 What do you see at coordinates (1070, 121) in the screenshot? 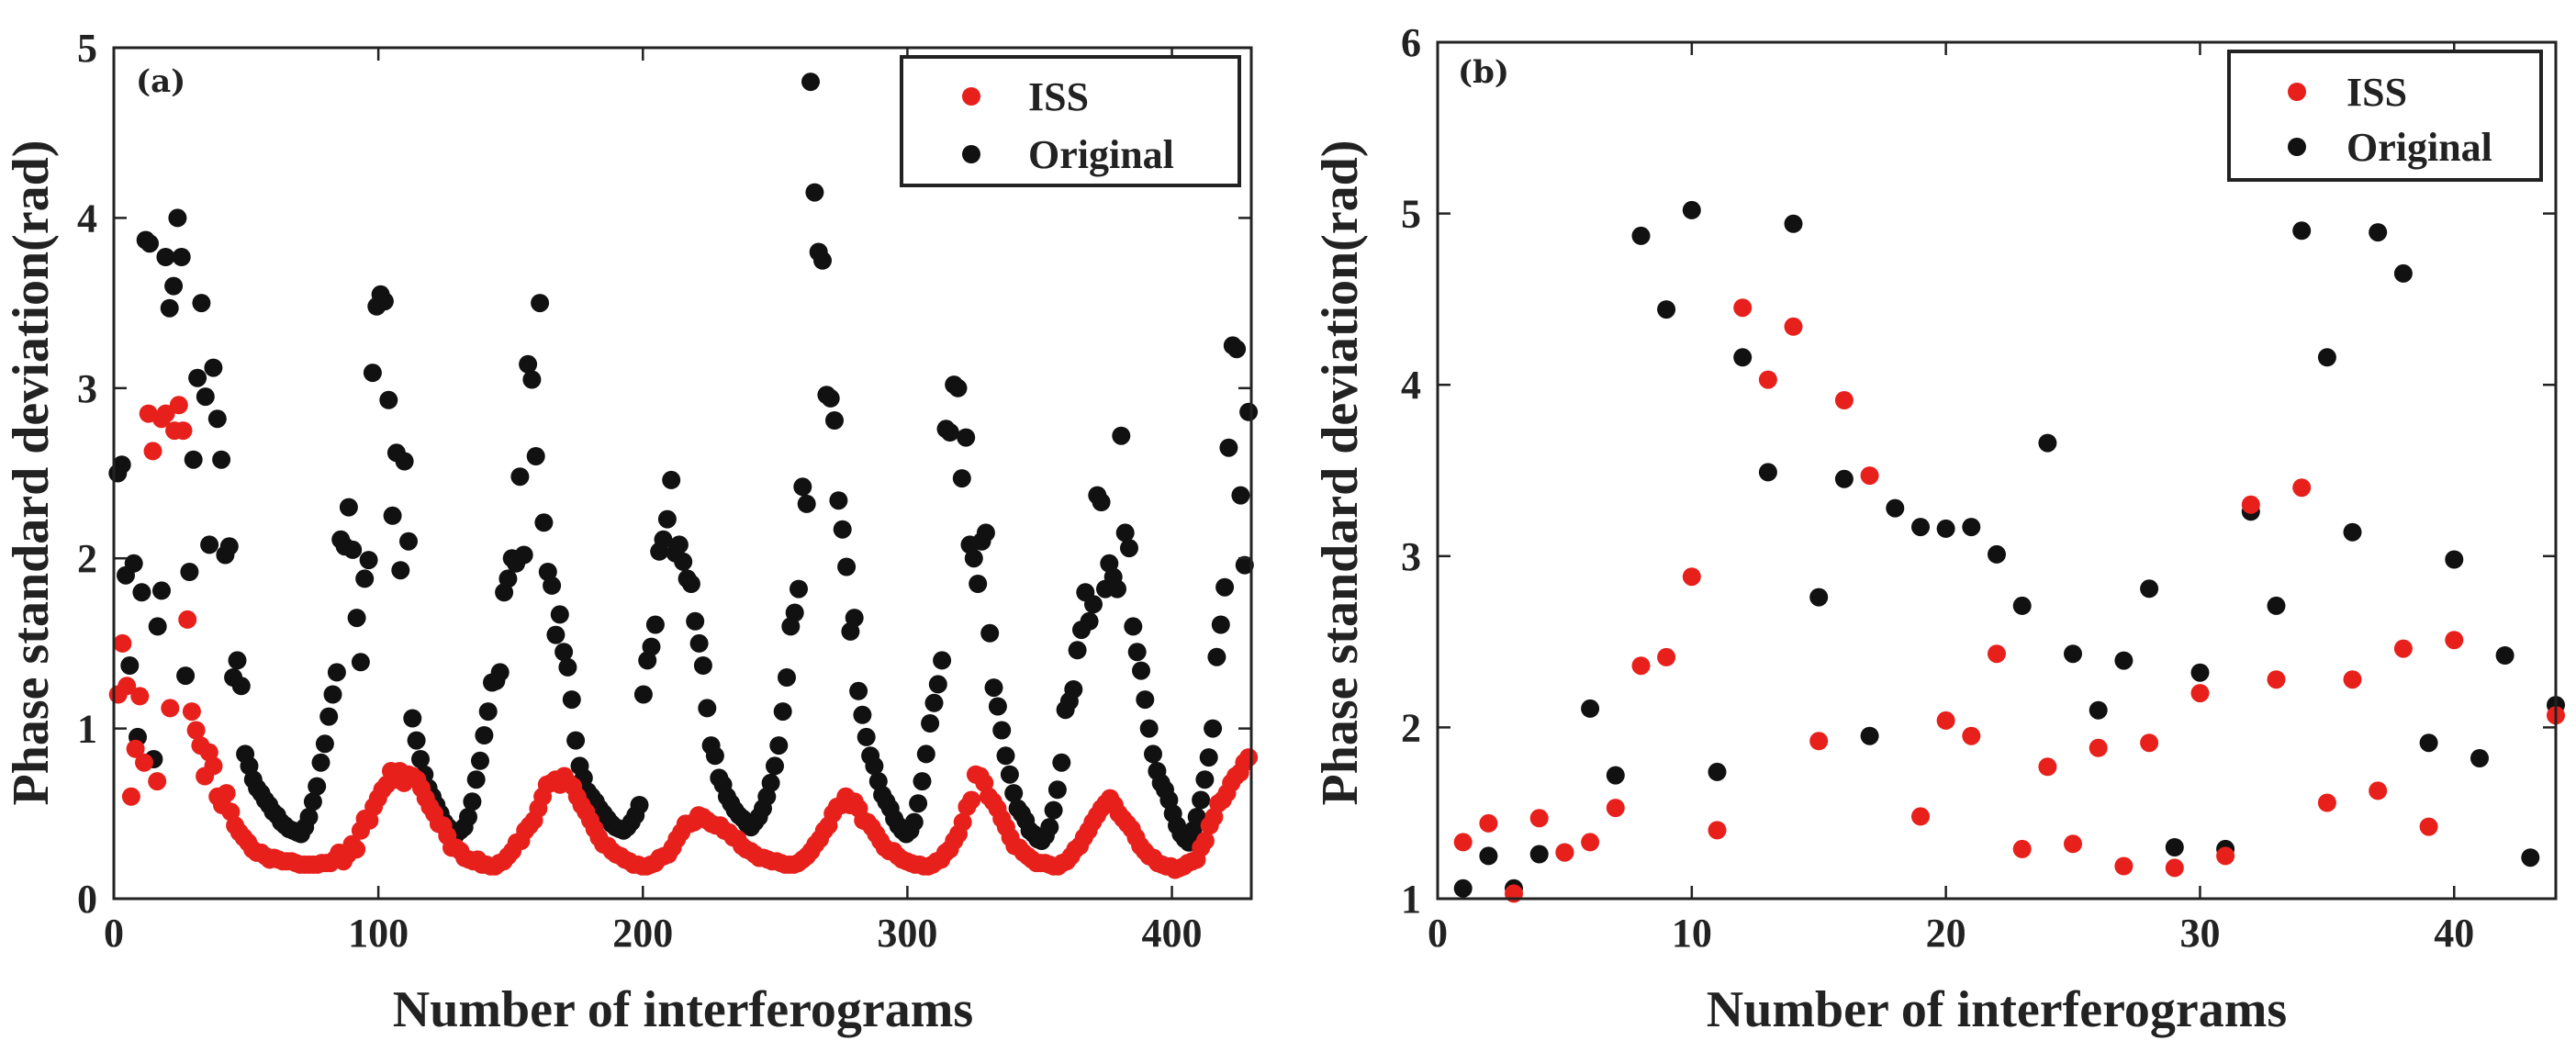
I see `panel-a-legend: ISS Original` at bounding box center [1070, 121].